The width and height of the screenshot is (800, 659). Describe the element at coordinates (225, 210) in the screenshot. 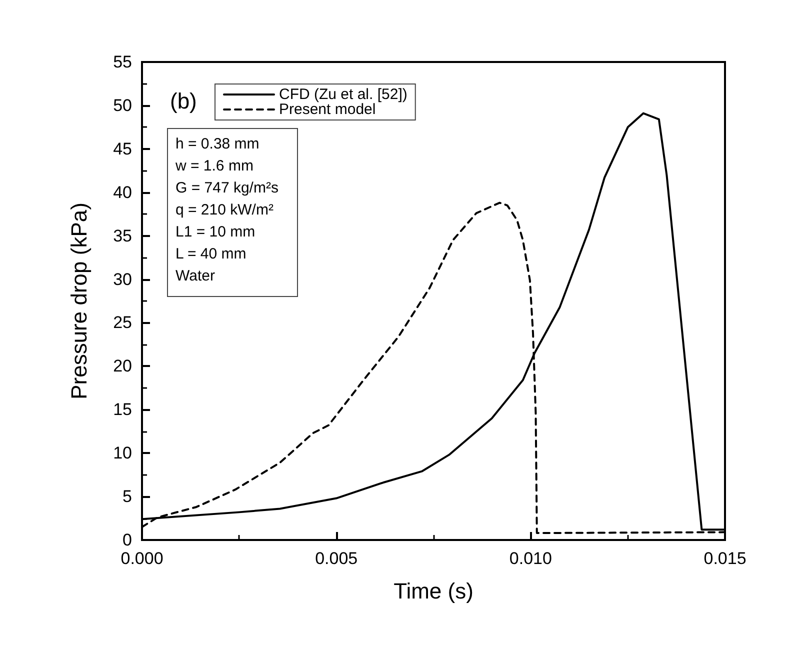

I see `annotation: q = 210 kW/m²` at that location.